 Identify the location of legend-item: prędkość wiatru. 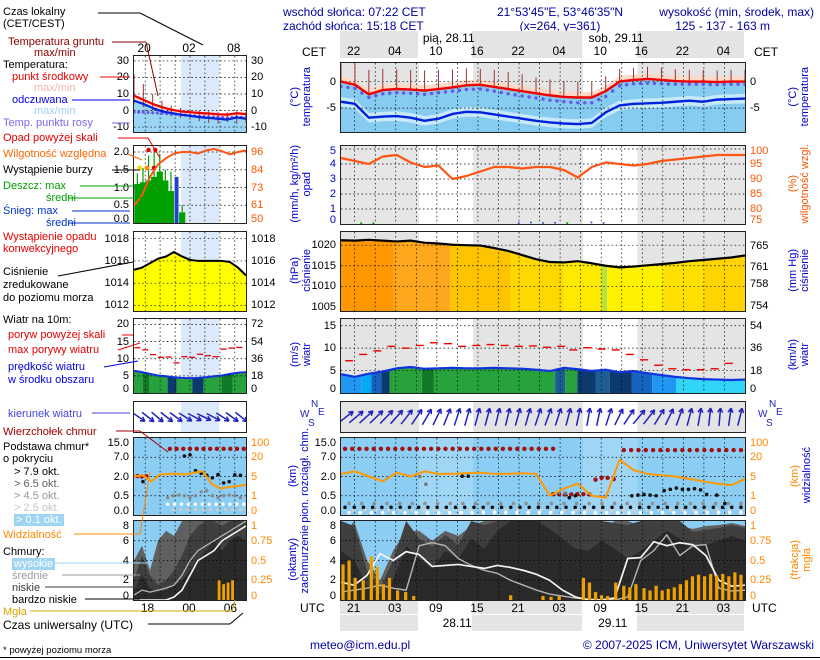
(47, 367).